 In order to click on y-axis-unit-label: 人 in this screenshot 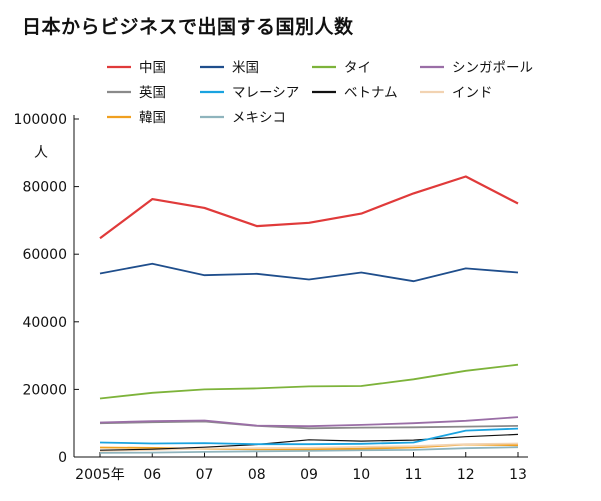, I will do `click(41, 153)`.